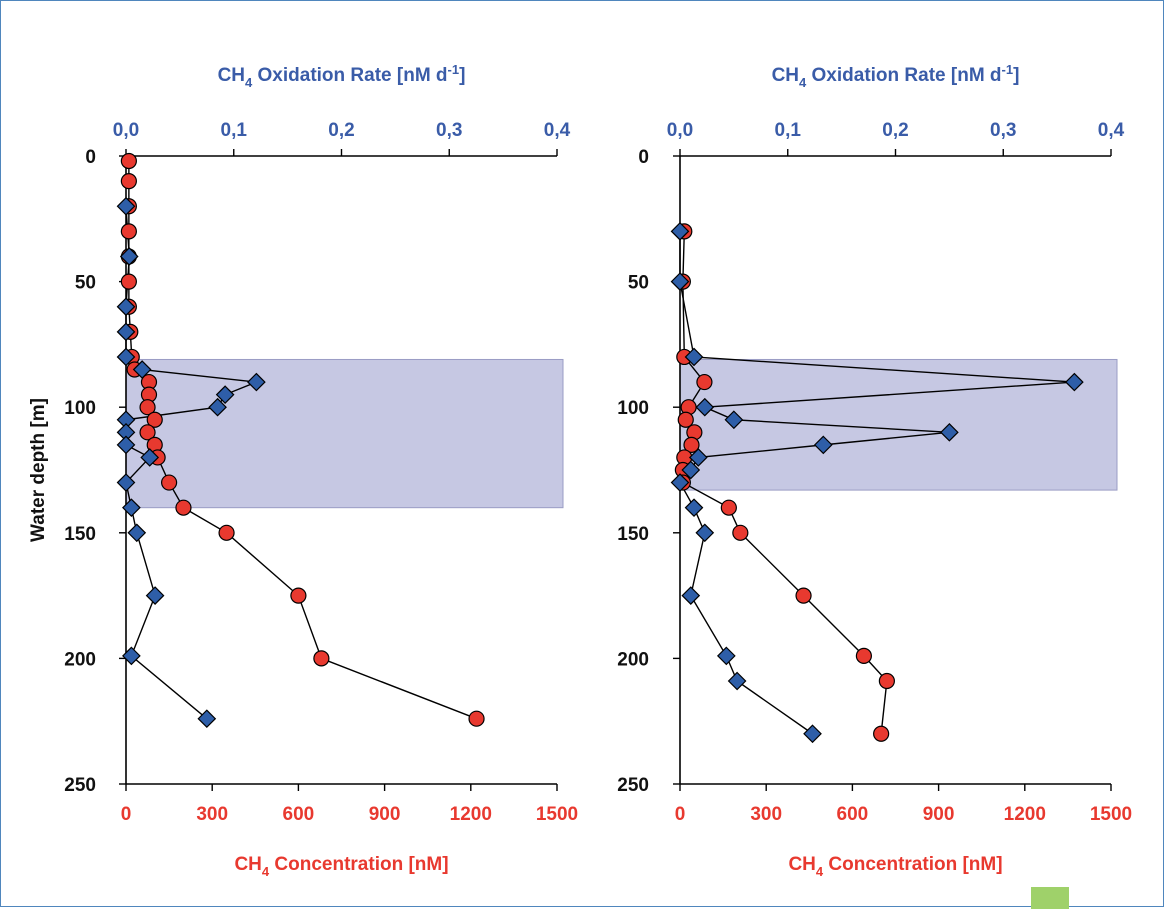  What do you see at coordinates (231, 75) in the screenshot?
I see `top-x-axis-label-part: CH` at bounding box center [231, 75].